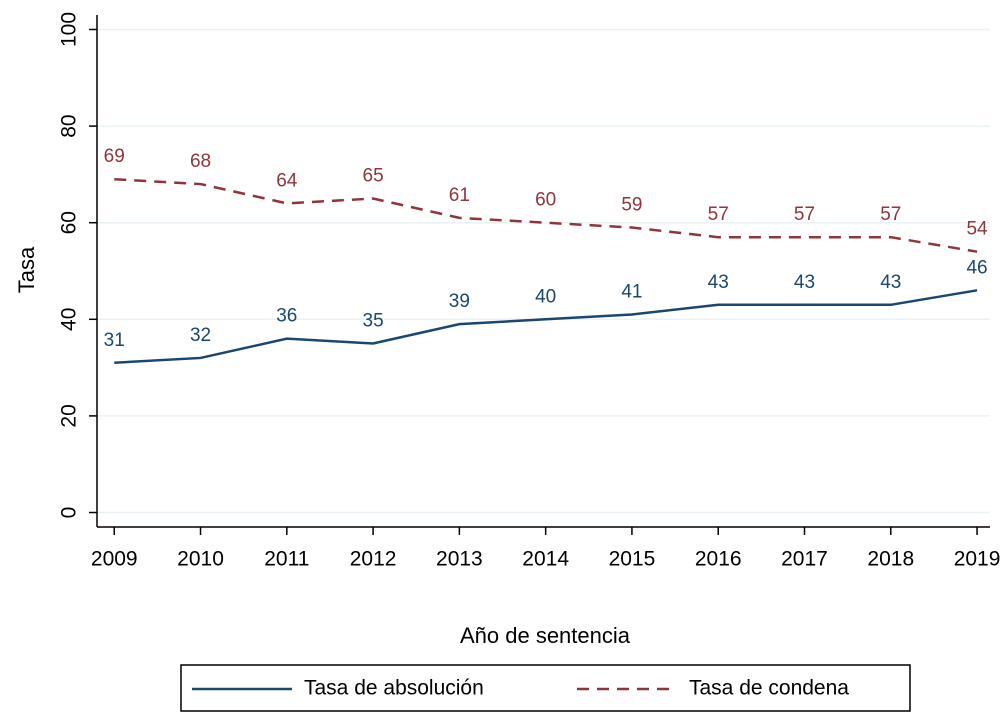  What do you see at coordinates (200, 161) in the screenshot?
I see `data-label: 68` at bounding box center [200, 161].